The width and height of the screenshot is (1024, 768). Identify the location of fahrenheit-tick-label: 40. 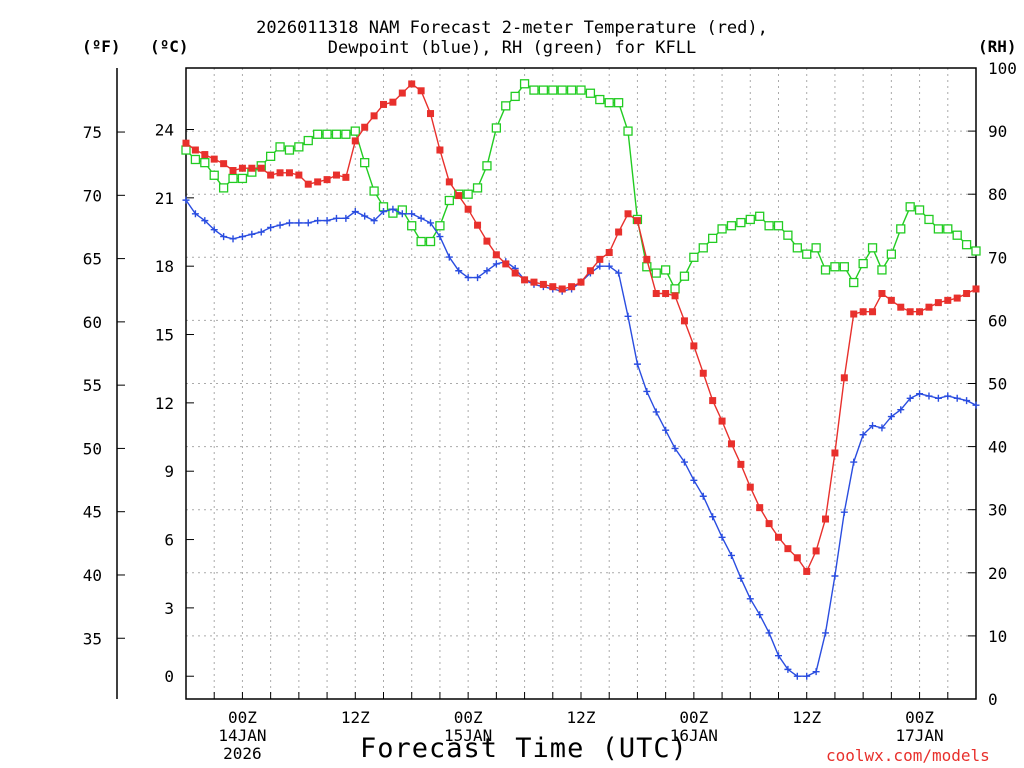
(92, 575).